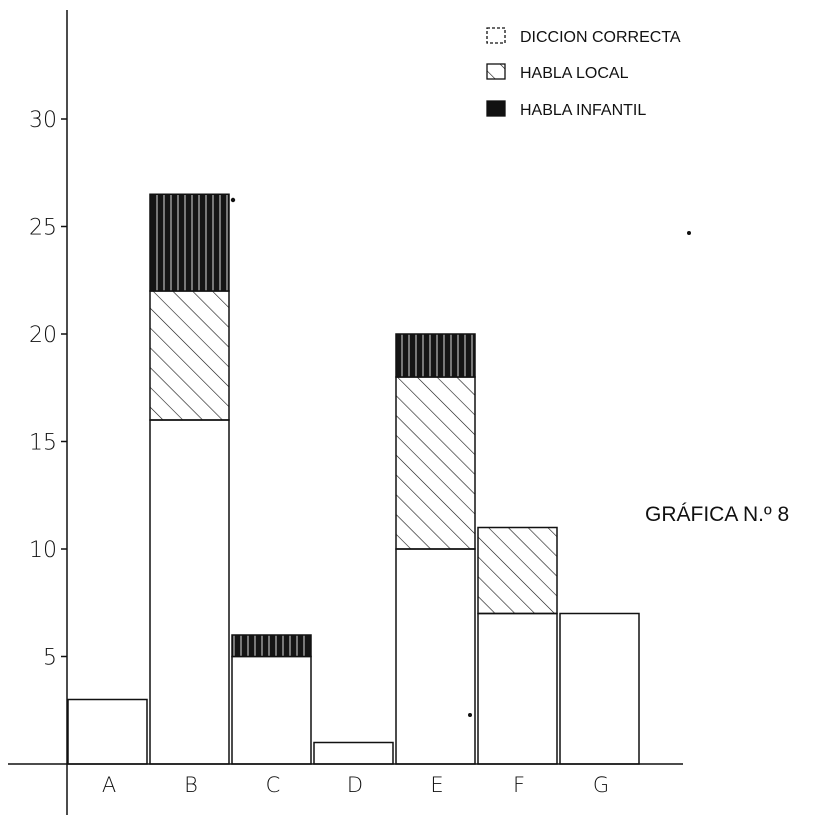 The height and width of the screenshot is (821, 817). Describe the element at coordinates (496, 71) in the screenshot. I see `legend-swatch-hatch` at that location.